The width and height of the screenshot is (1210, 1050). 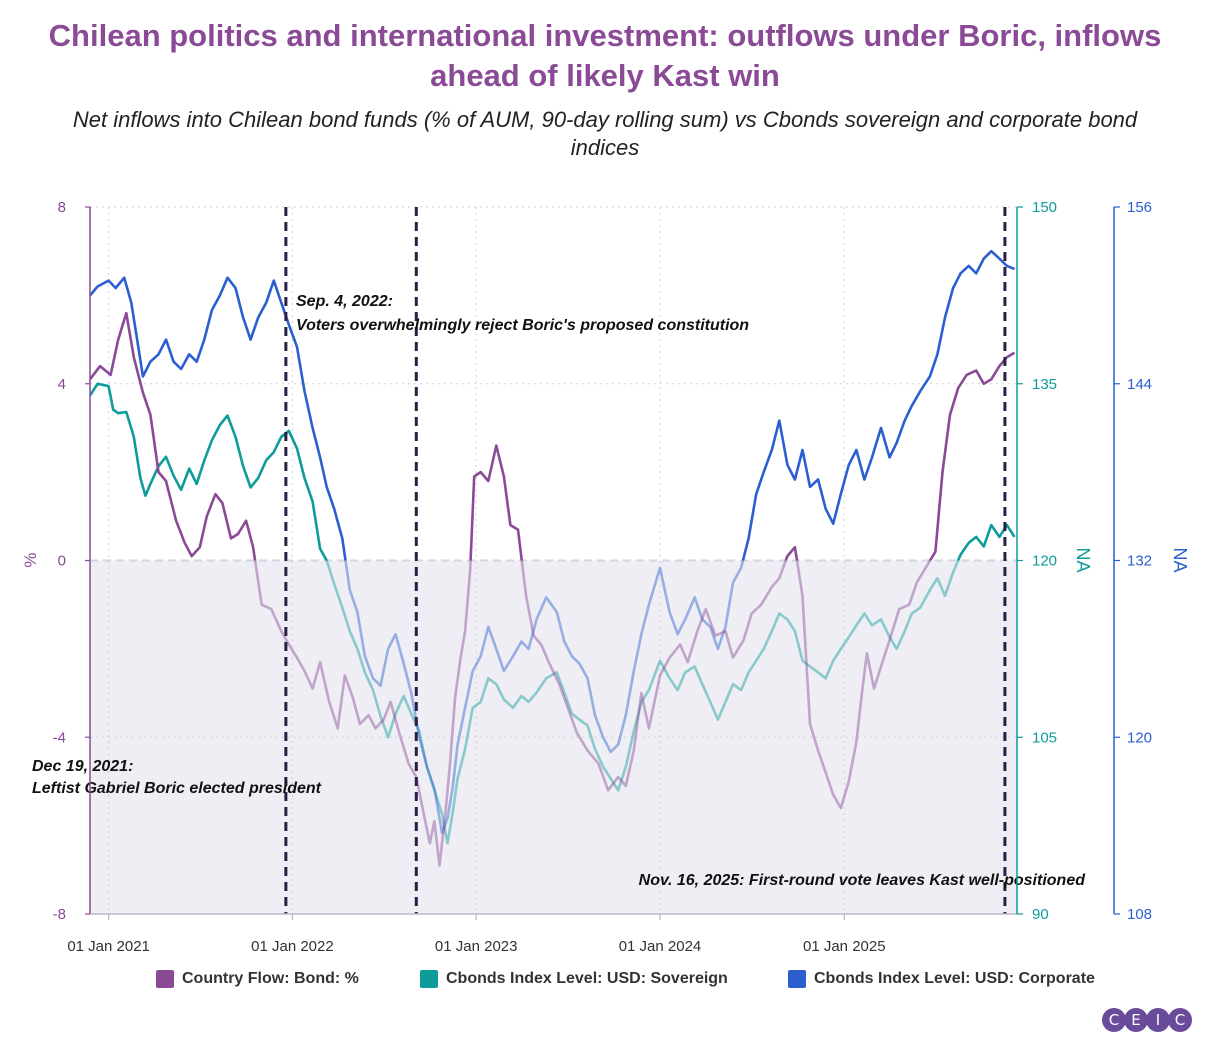 I want to click on right2-tick-label: 132, so click(x=1139, y=561).